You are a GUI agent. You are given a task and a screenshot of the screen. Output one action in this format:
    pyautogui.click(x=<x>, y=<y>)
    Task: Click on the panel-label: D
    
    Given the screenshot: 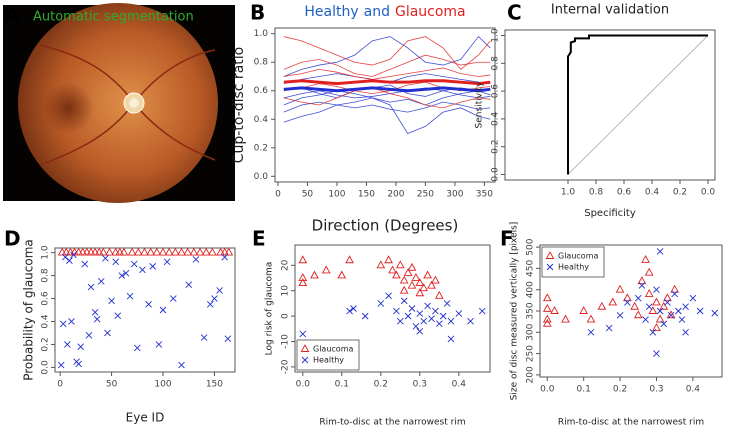 What is the action you would take?
    pyautogui.click(x=12, y=239)
    